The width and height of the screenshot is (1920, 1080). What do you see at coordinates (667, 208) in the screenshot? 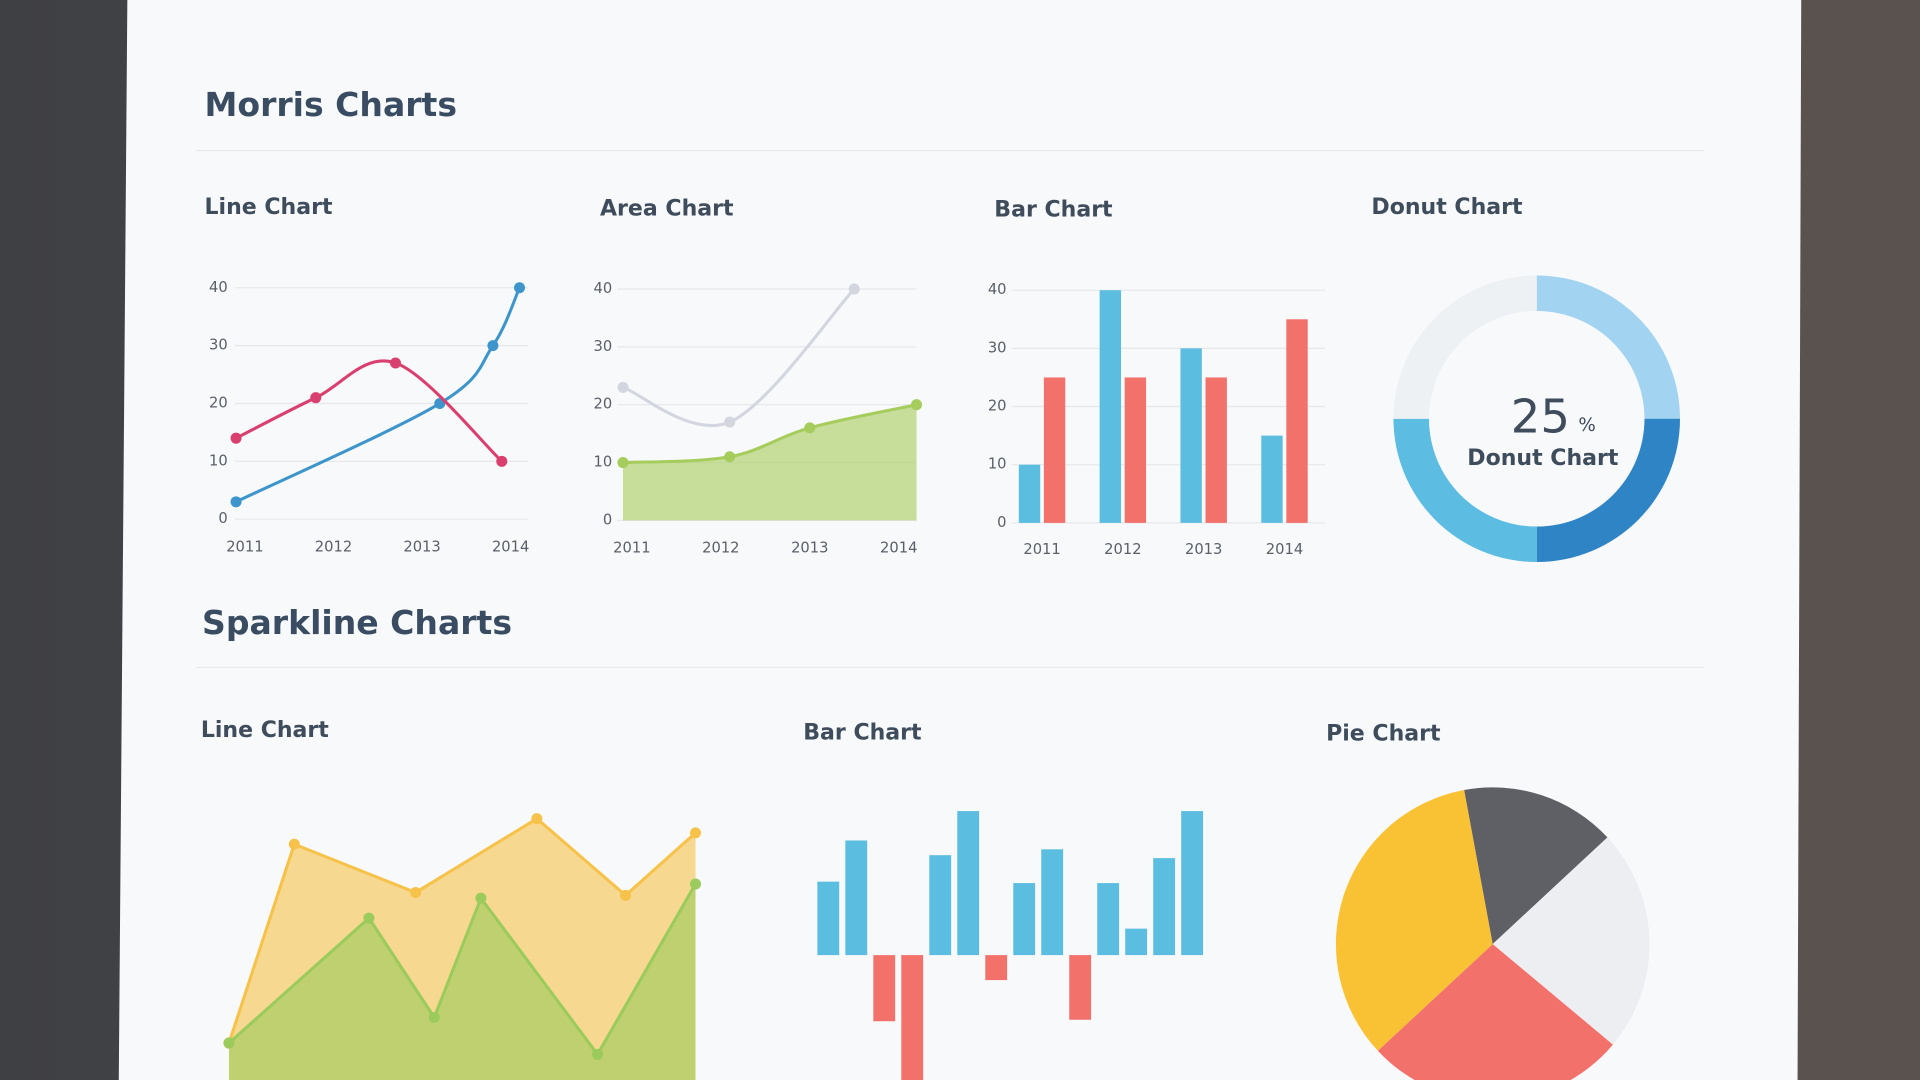
I see `chart-title: Area Chart` at bounding box center [667, 208].